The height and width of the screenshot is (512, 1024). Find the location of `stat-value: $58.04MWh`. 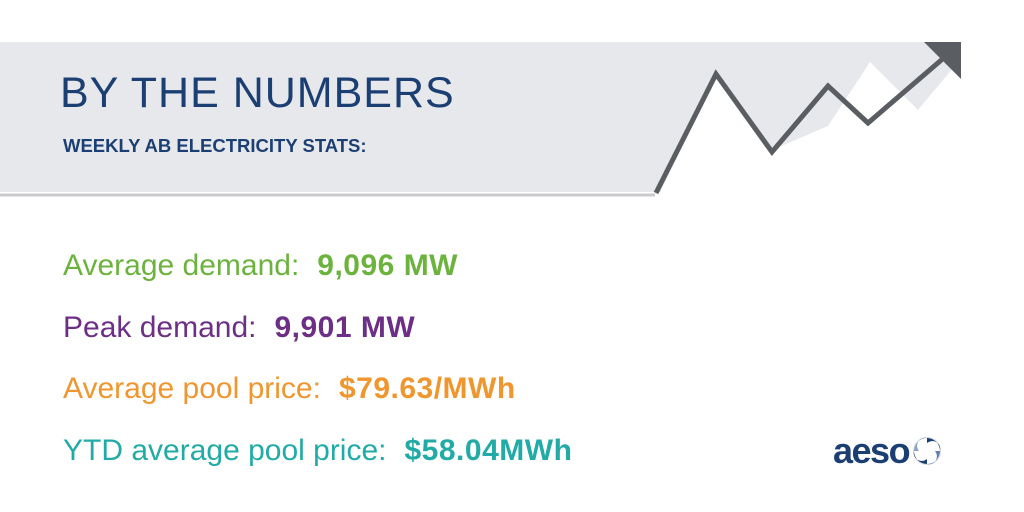

stat-value: $58.04MWh is located at coordinates (488, 450).